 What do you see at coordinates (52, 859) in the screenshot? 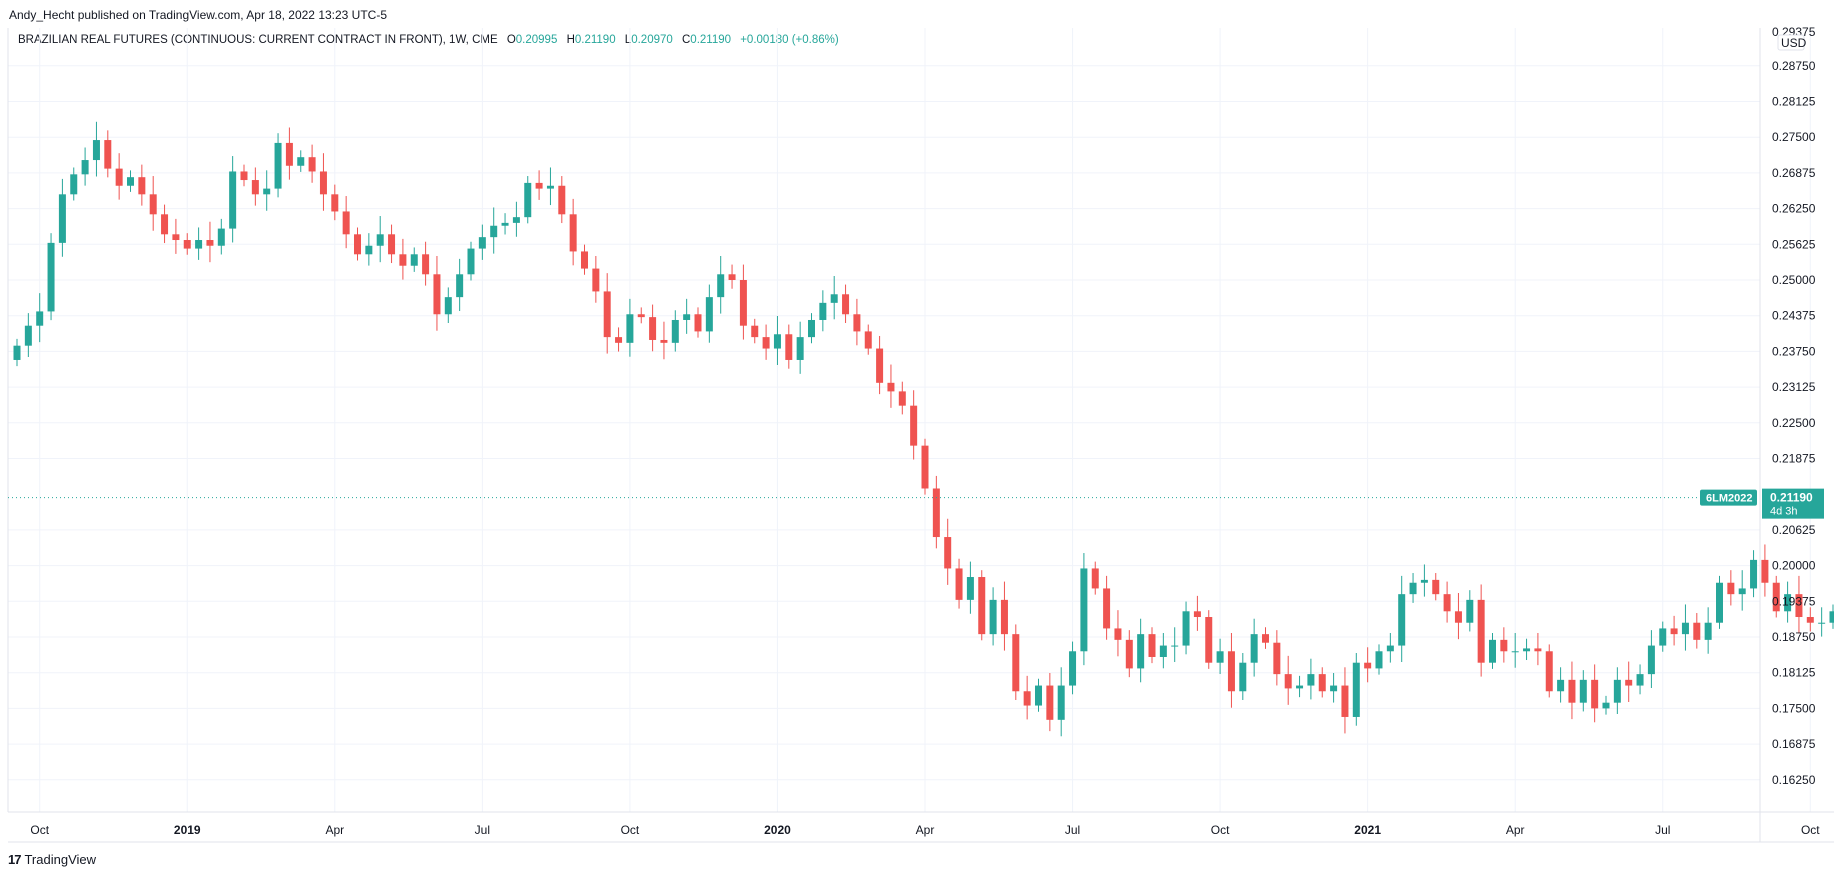
I see `tradingview-footer: 17 TradingView` at bounding box center [52, 859].